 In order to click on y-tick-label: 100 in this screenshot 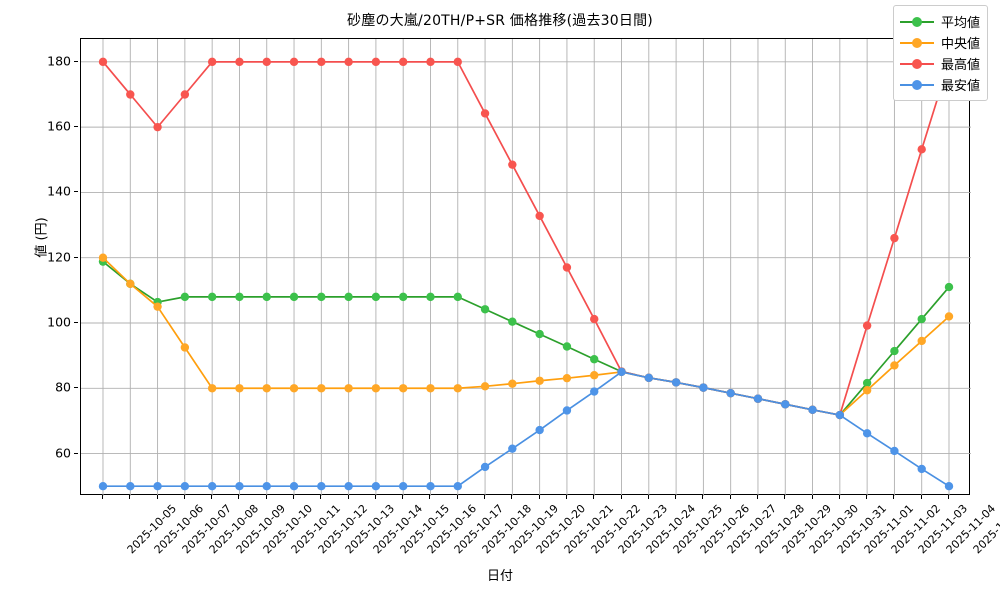, I will do `click(59, 322)`.